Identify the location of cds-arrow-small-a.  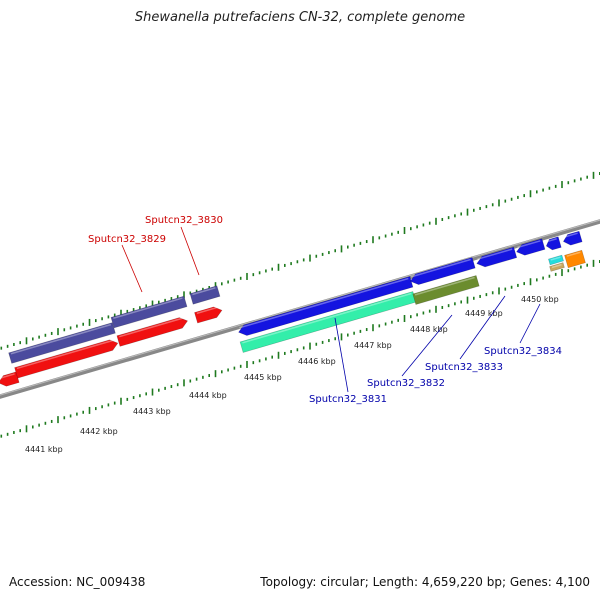
(553, 243).